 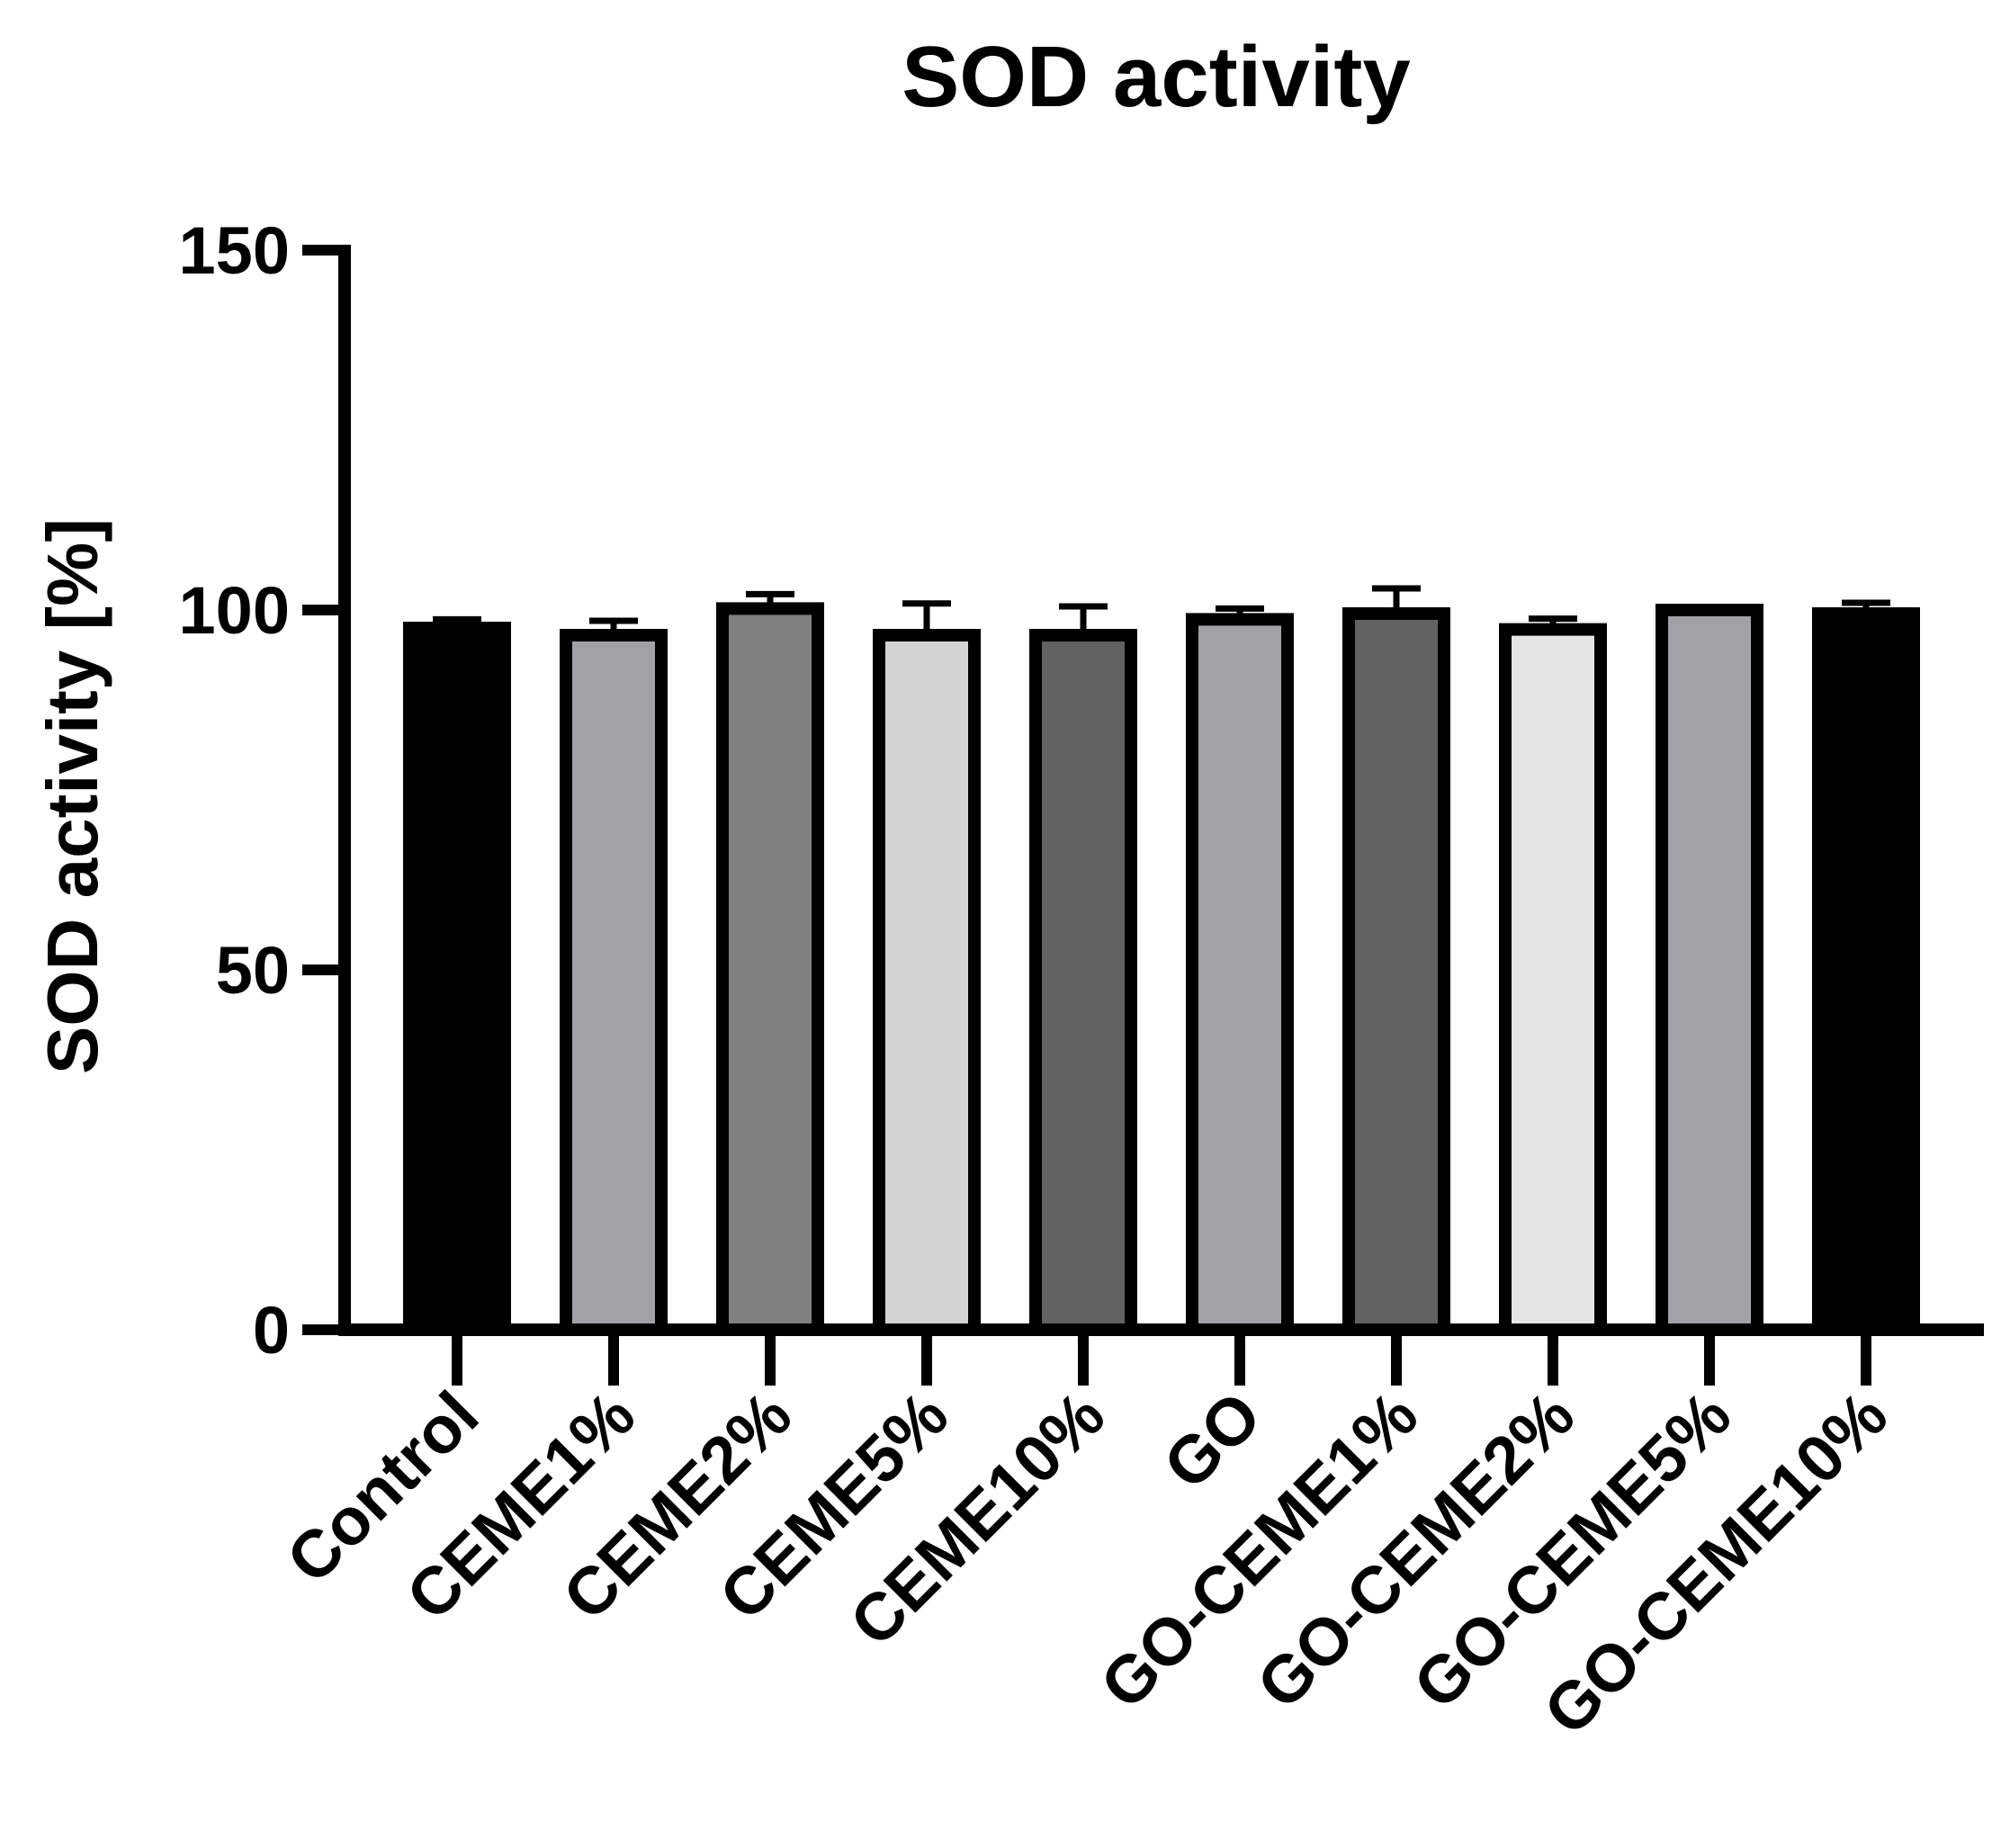 I want to click on chart-title: SOD activity, so click(x=1156, y=77).